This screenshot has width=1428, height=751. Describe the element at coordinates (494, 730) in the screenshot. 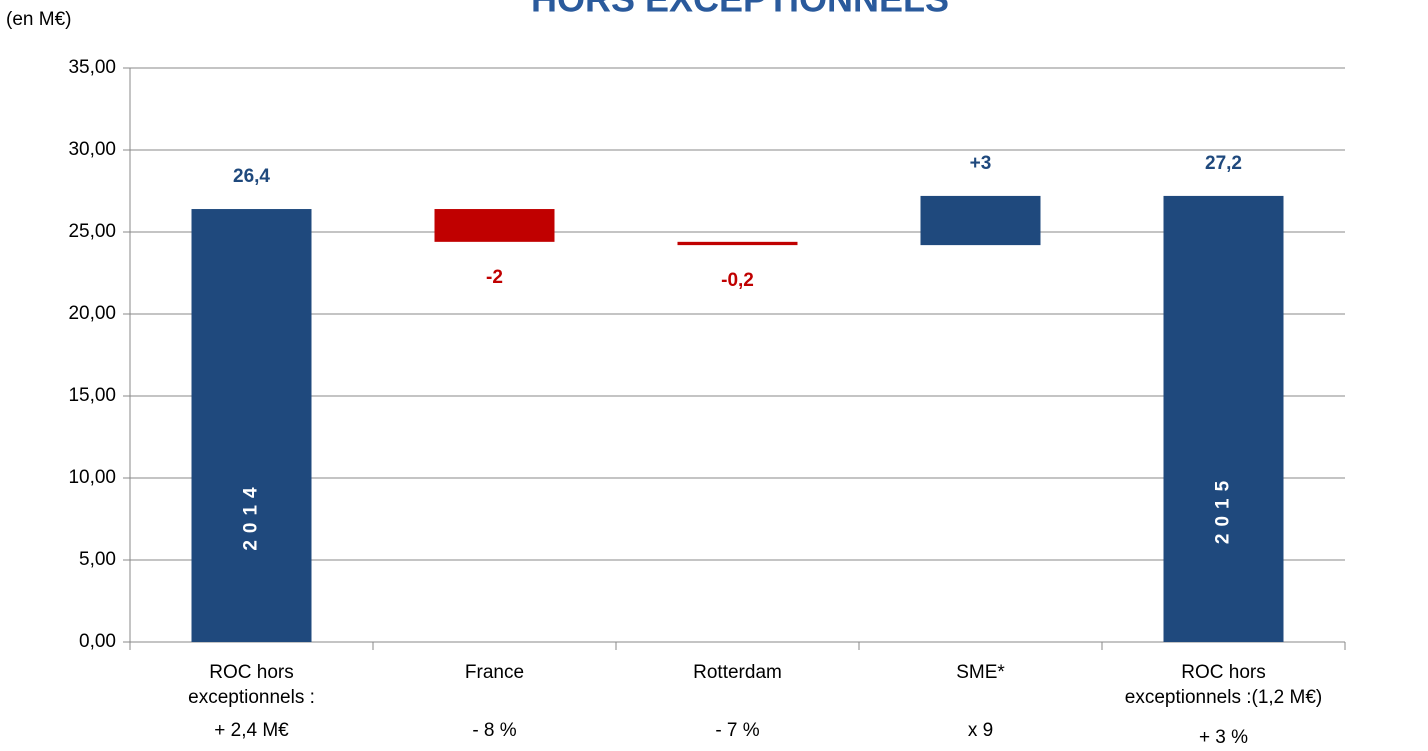

I see `category-note: - 8 %` at that location.